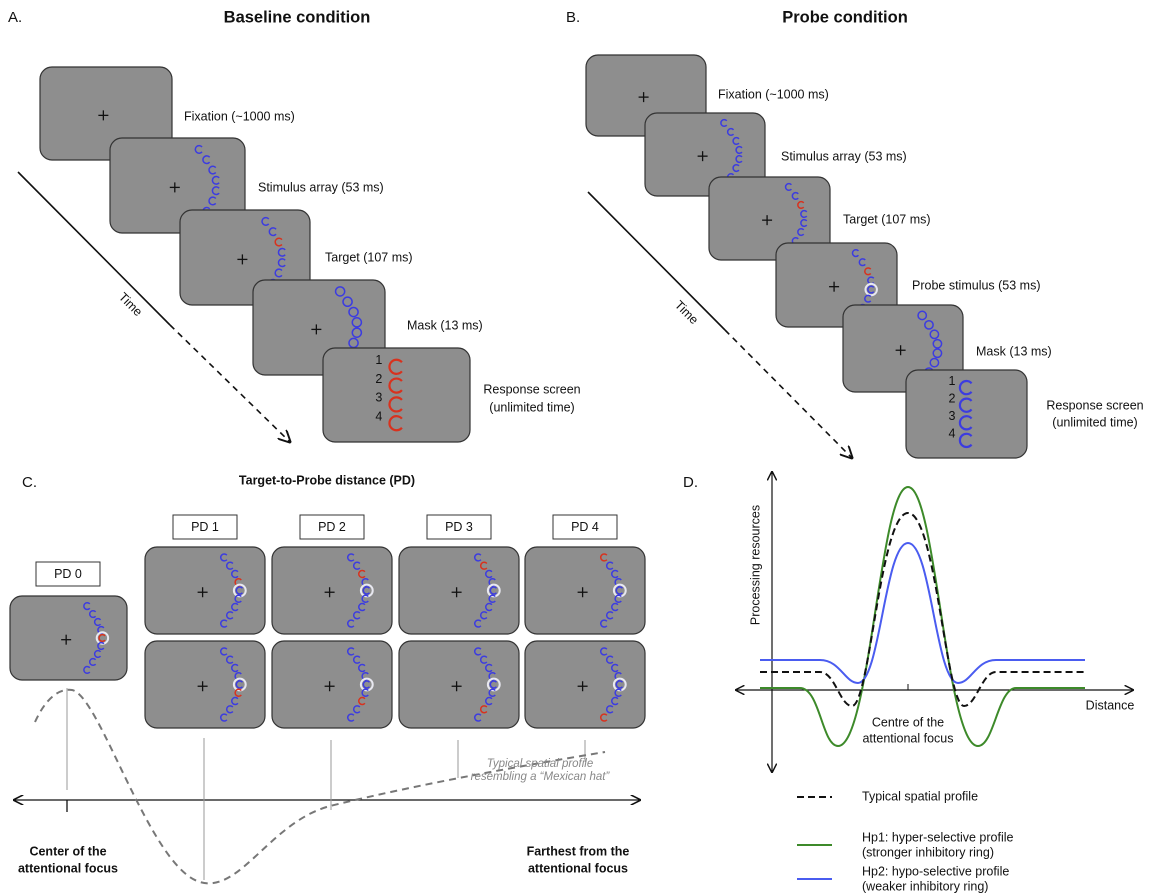 The height and width of the screenshot is (896, 1149). Describe the element at coordinates (531, 389) in the screenshot. I see `step-label: Response screen` at that location.